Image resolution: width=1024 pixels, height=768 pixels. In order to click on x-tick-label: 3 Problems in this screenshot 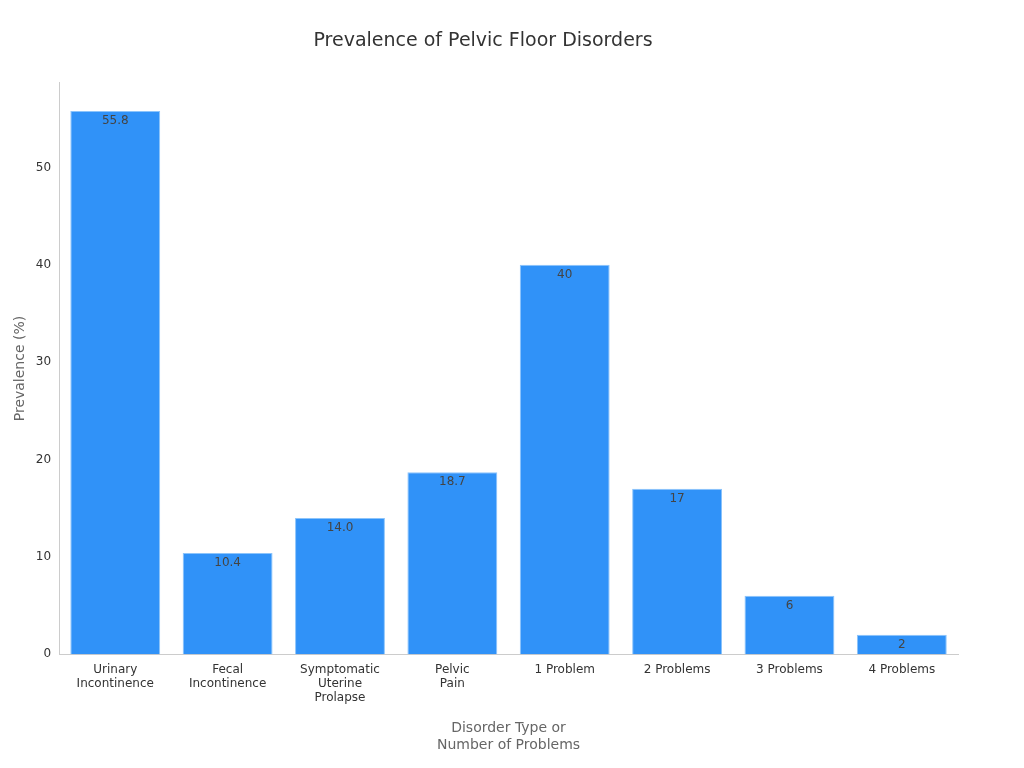, I will do `click(789, 668)`.